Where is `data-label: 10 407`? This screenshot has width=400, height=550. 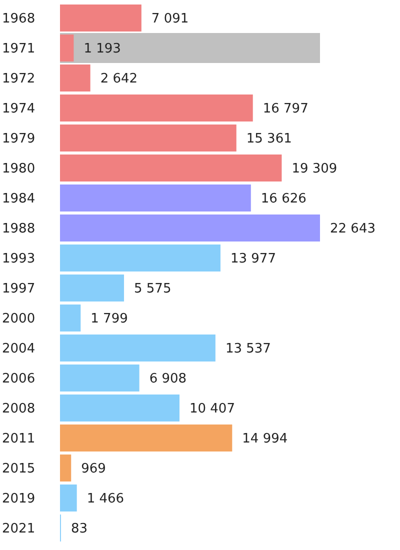
data-label: 10 407 is located at coordinates (212, 409).